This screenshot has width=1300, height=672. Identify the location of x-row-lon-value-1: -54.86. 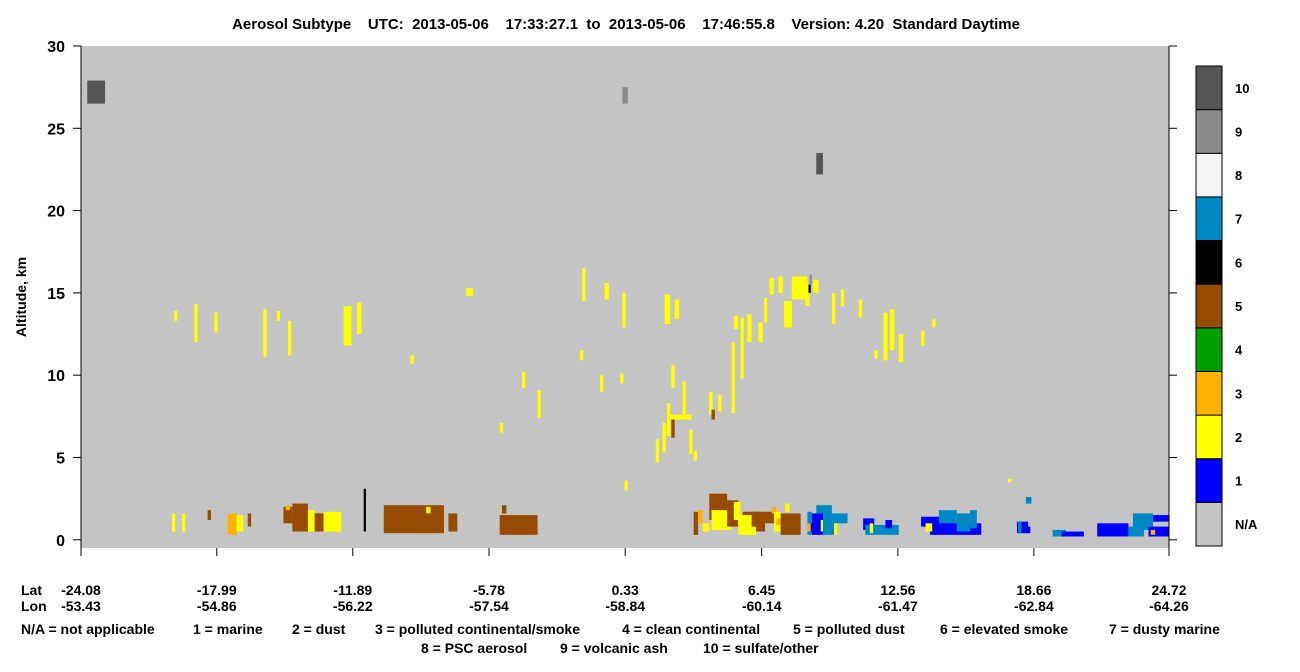
(217, 606).